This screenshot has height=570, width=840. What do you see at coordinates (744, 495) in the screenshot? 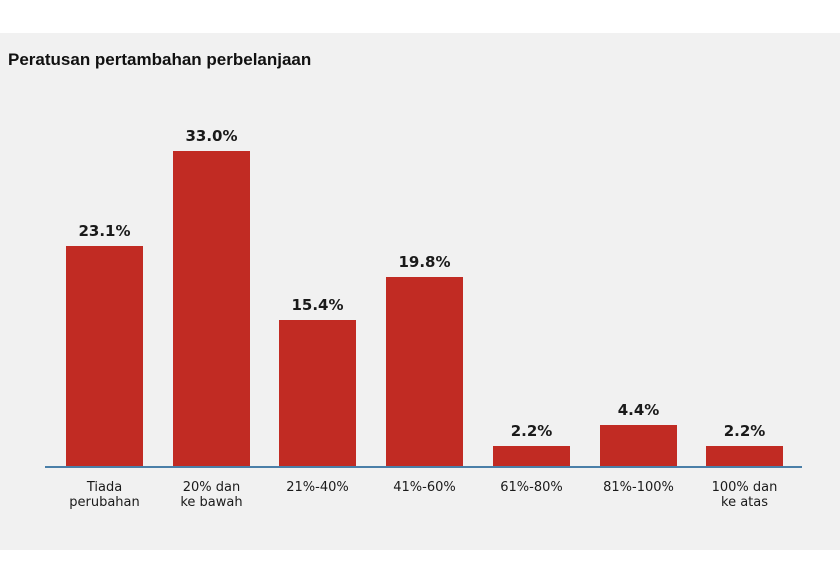
I see `category-label: 100% dan ke atas` at bounding box center [744, 495].